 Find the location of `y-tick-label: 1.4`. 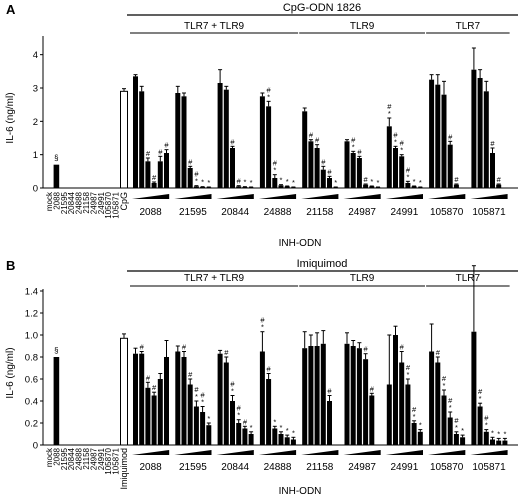

y-tick-label: 1.4 is located at coordinates (31, 292).